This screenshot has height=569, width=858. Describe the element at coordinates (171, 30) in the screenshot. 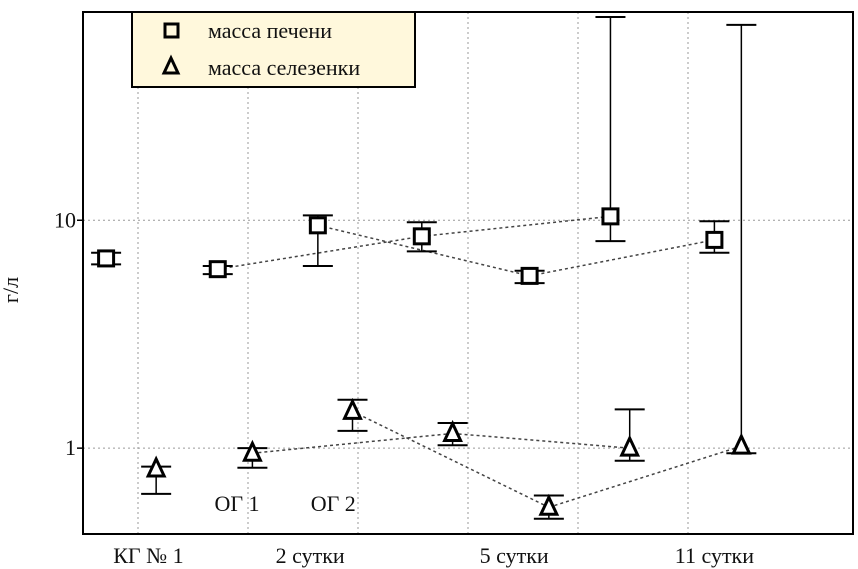

I see `legend-square-icon` at that location.